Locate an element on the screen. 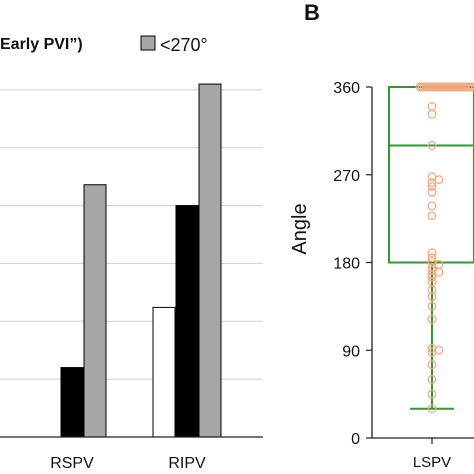  x-category-labels: LSPV is located at coordinates (432, 454).